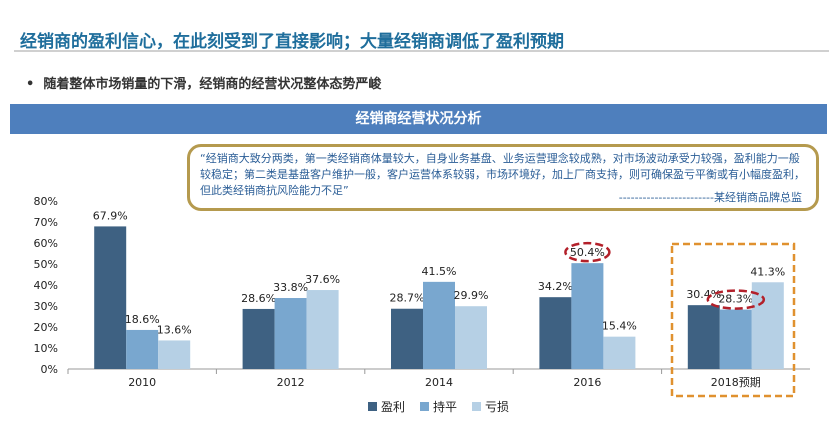 This screenshot has width=835, height=427. I want to click on data-label: 41.3%, so click(767, 271).